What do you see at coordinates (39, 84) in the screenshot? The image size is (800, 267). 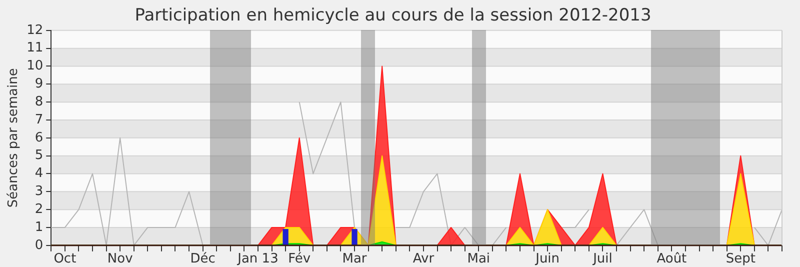 I see `y-tick-label: 9` at bounding box center [39, 84].